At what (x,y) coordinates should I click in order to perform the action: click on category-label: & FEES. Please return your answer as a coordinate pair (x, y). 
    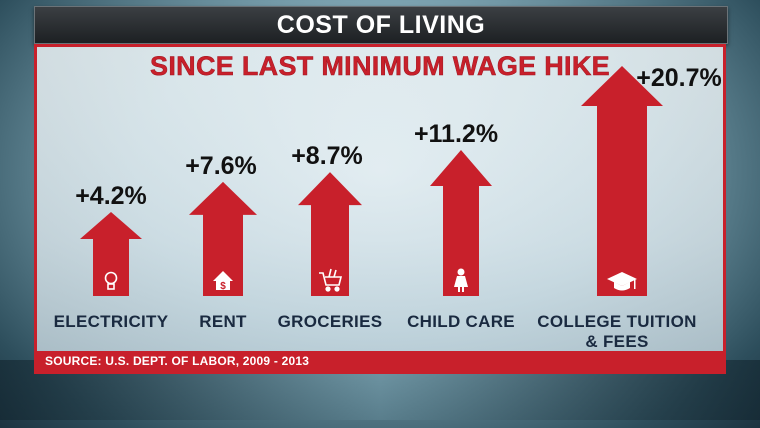
    Looking at the image, I should click on (616, 341).